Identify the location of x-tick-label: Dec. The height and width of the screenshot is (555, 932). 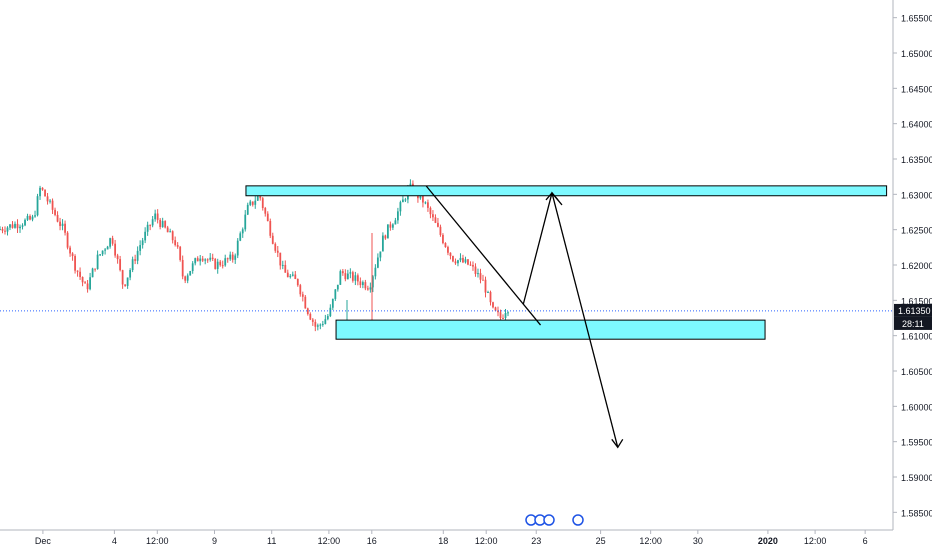
(43, 541).